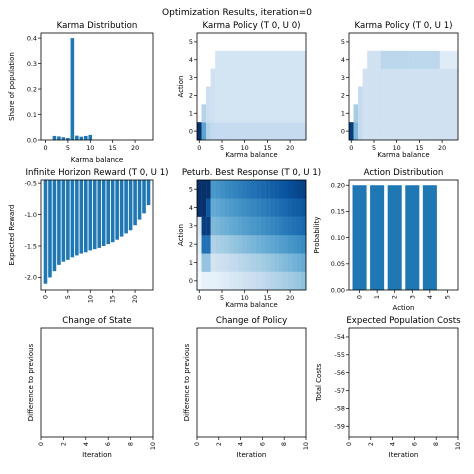  What do you see at coordinates (86, 444) in the screenshot?
I see `change-of-state-xtick-label: 4` at bounding box center [86, 444].